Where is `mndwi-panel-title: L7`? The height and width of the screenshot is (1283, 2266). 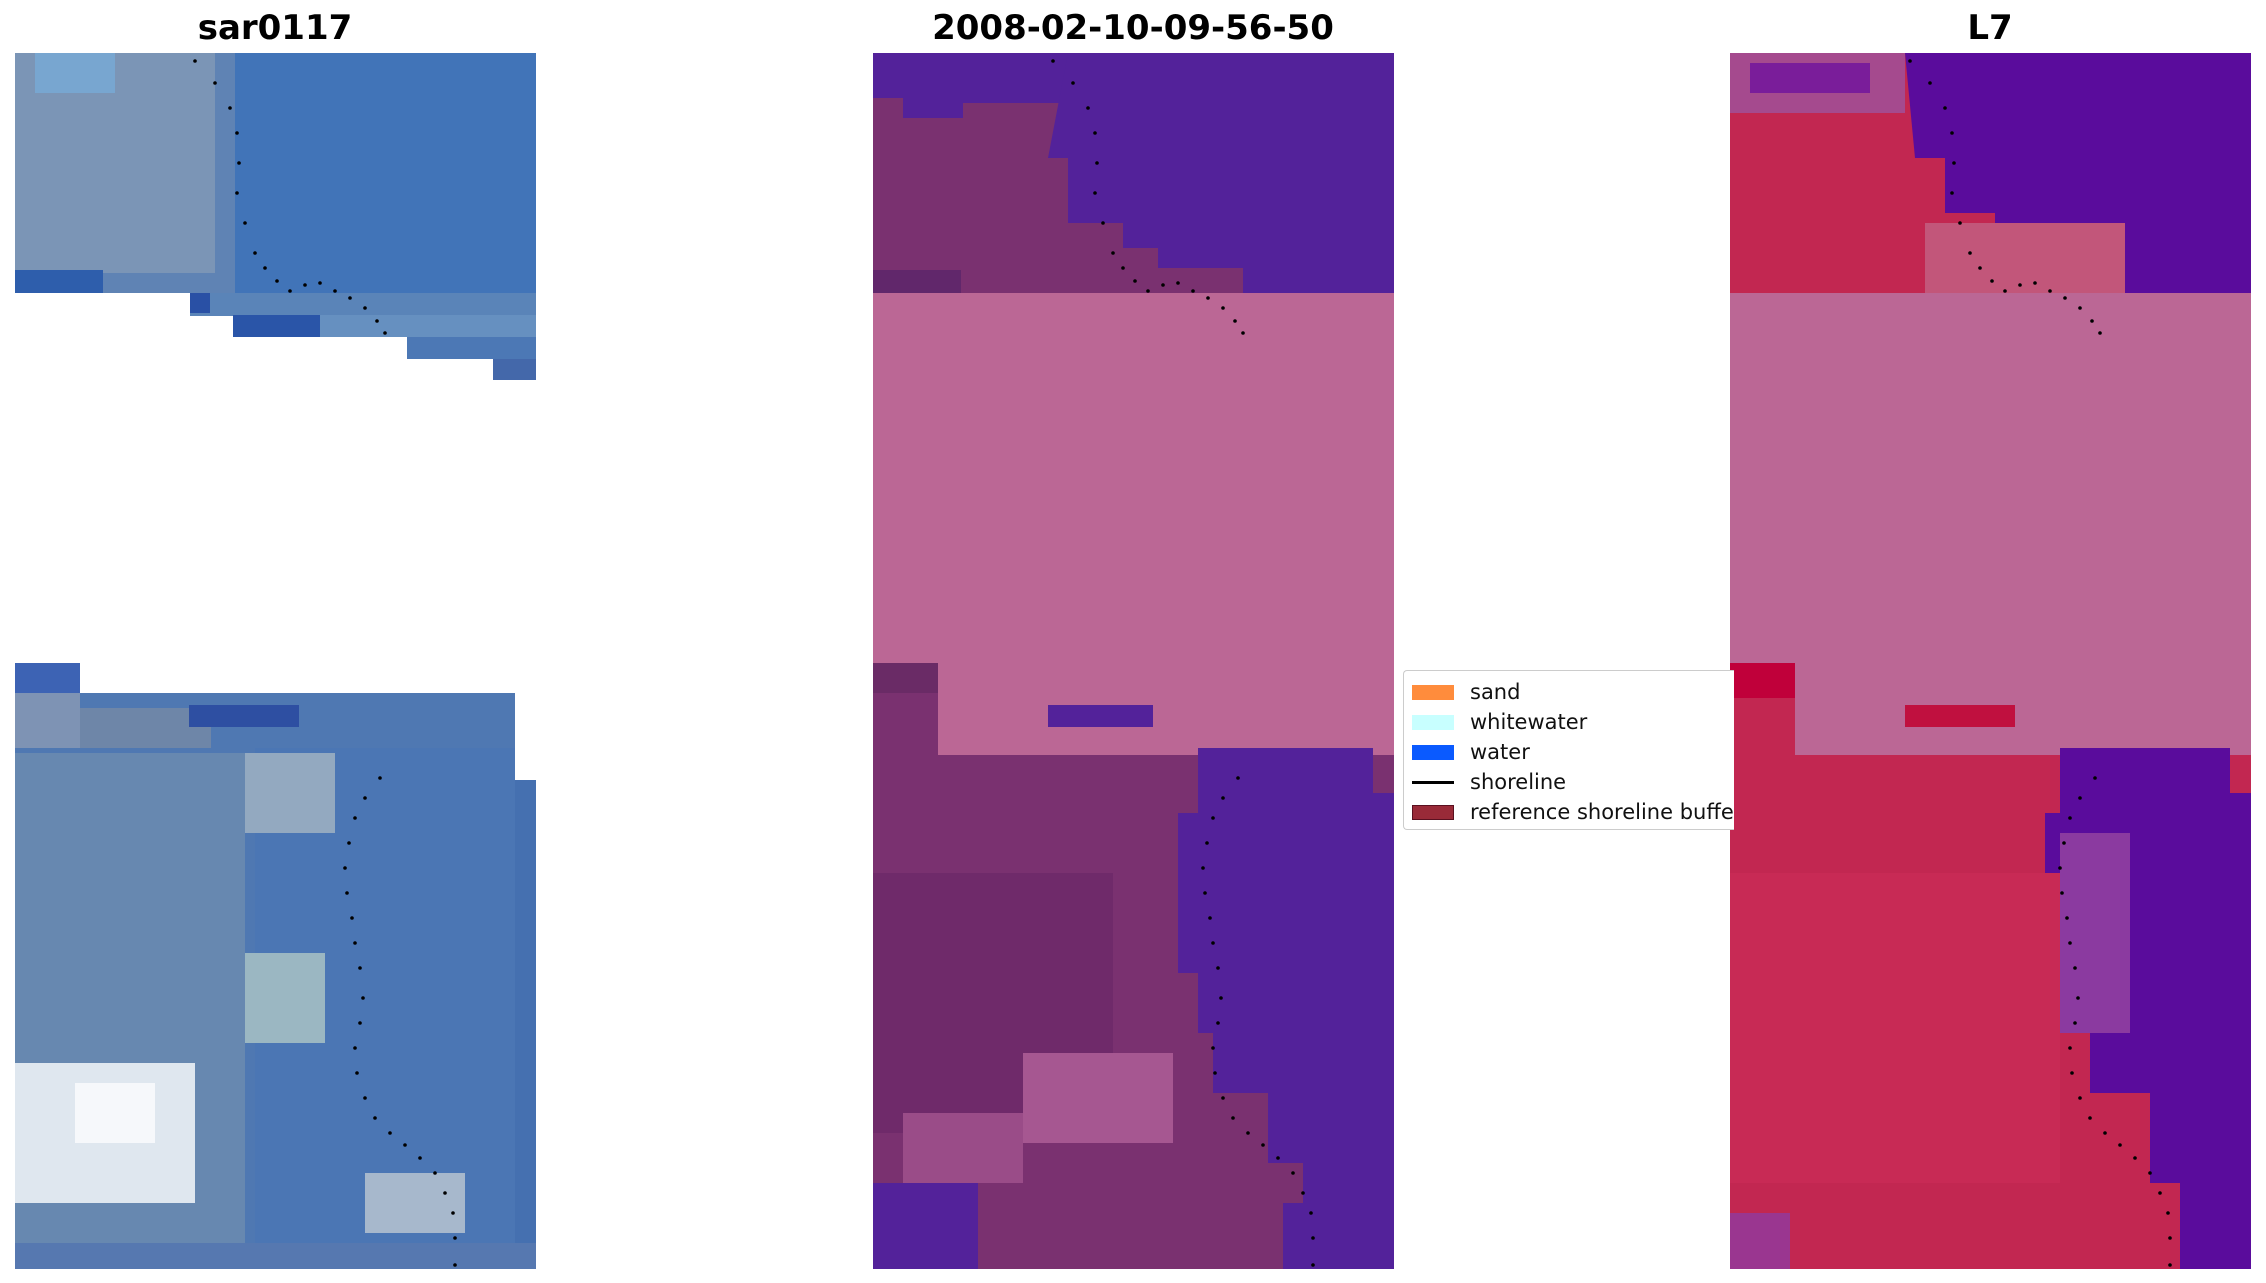 mndwi-panel-title: L7 is located at coordinates (1990, 28).